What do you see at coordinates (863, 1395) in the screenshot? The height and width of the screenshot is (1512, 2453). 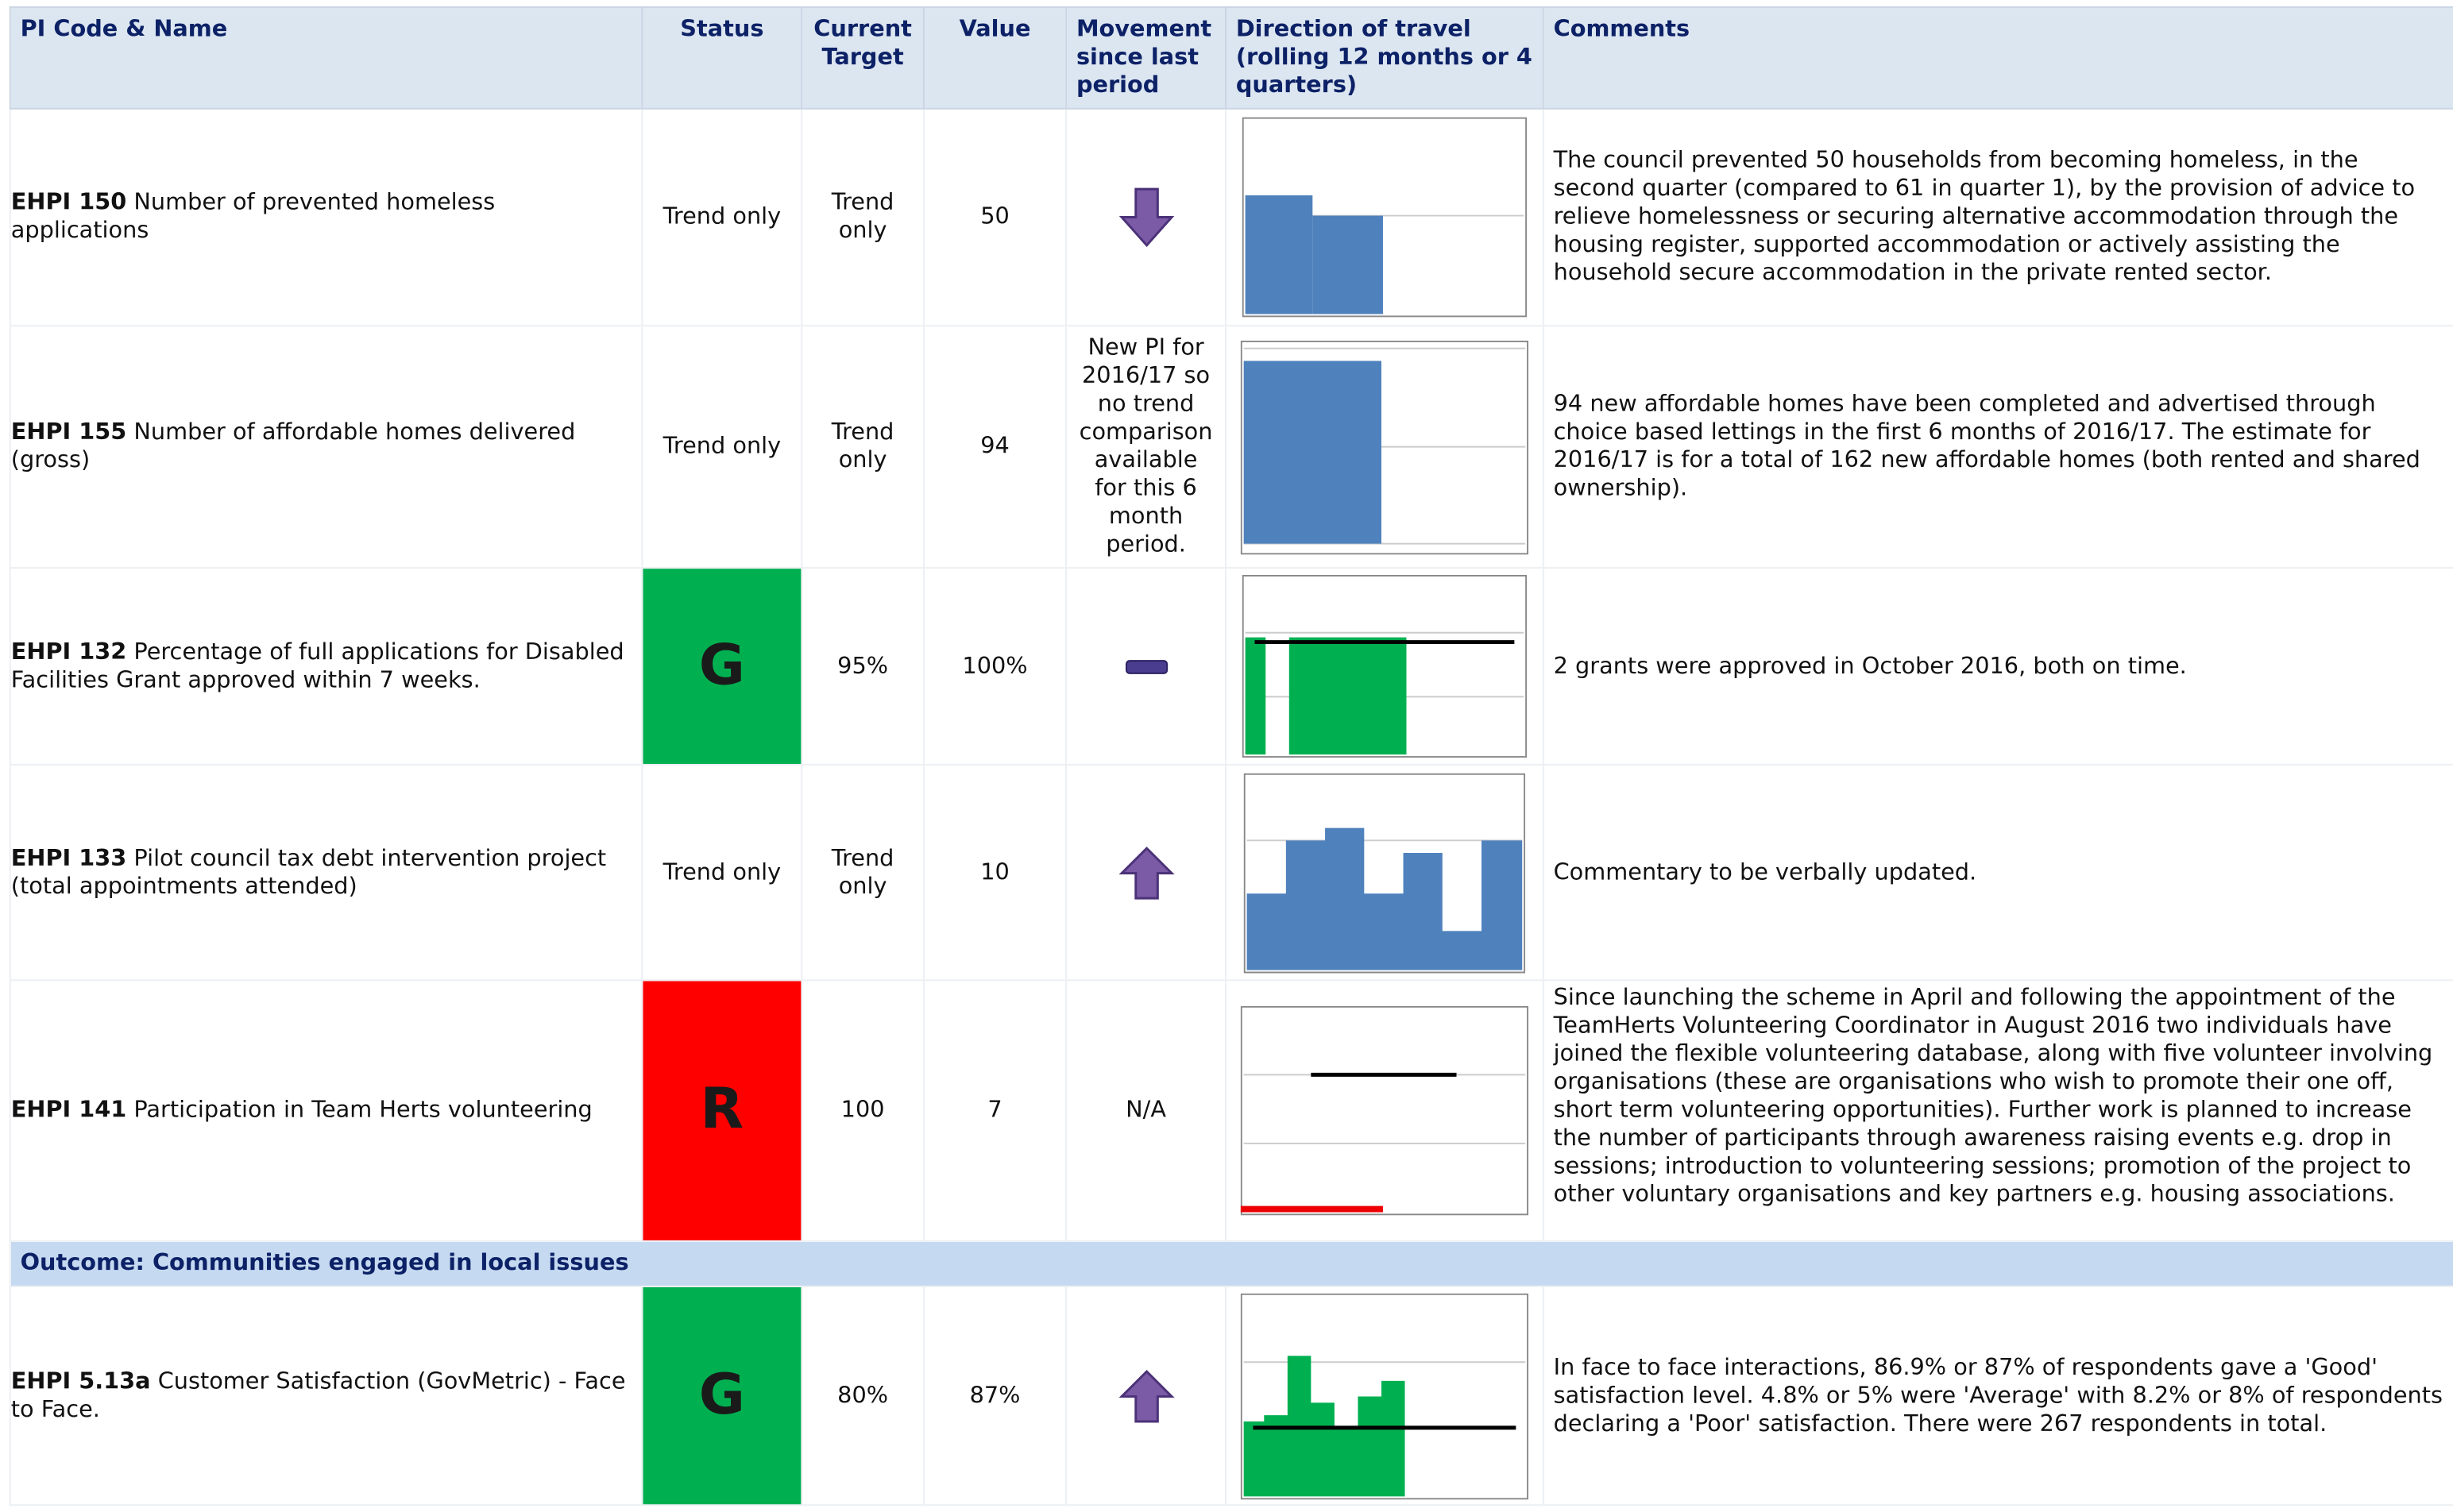 I see `target: 80%` at bounding box center [863, 1395].